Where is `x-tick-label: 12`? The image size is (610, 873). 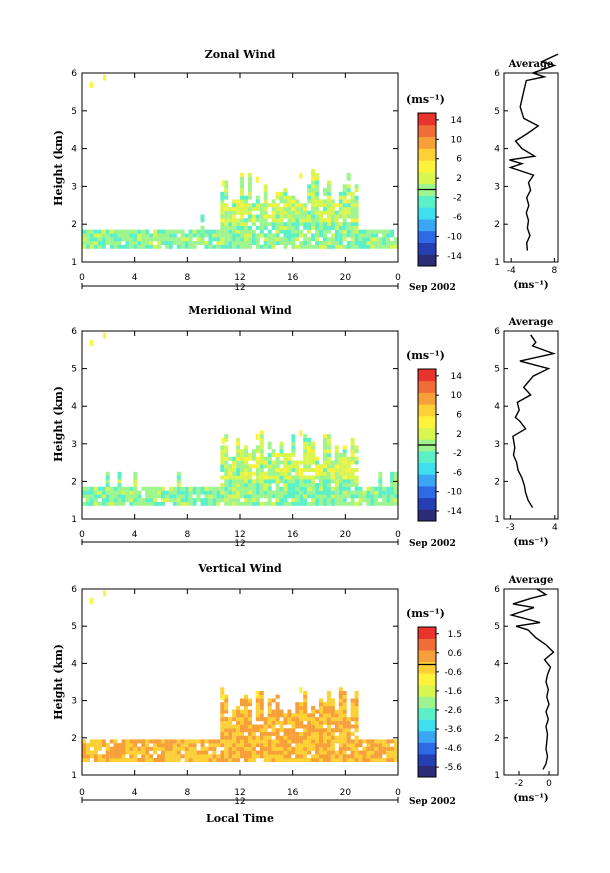
x-tick-label: 12 is located at coordinates (239, 793).